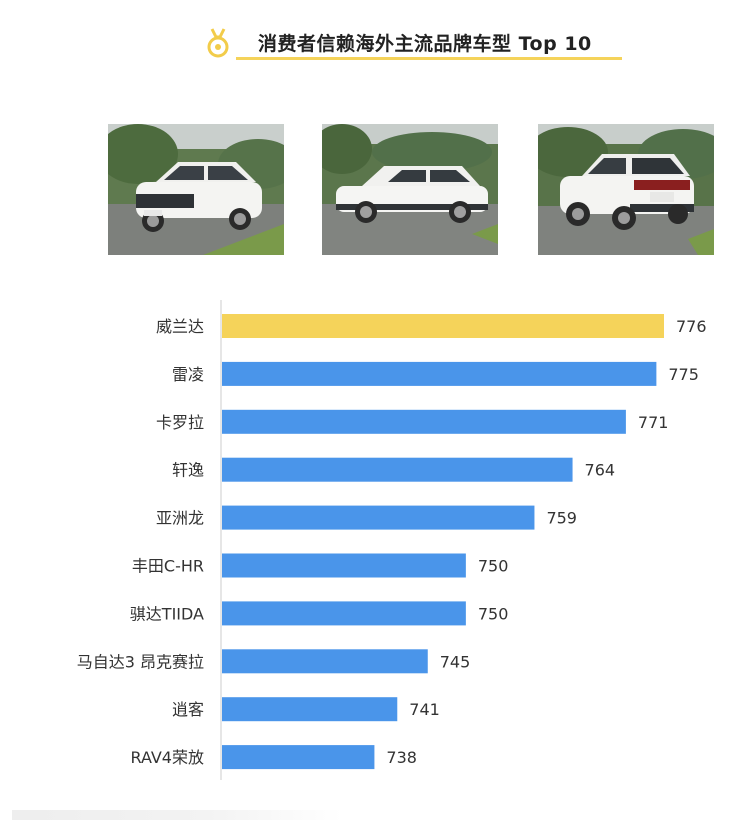 The image size is (744, 826). Describe the element at coordinates (626, 189) in the screenshot. I see `car-photo-rear` at that location.